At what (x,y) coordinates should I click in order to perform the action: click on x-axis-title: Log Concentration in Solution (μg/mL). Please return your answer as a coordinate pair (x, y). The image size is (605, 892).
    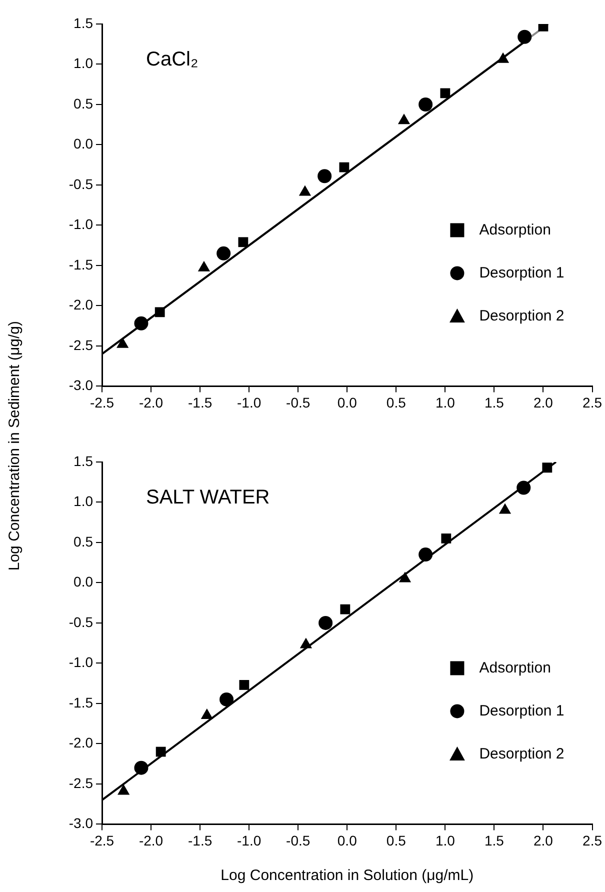
    Looking at the image, I should click on (347, 875).